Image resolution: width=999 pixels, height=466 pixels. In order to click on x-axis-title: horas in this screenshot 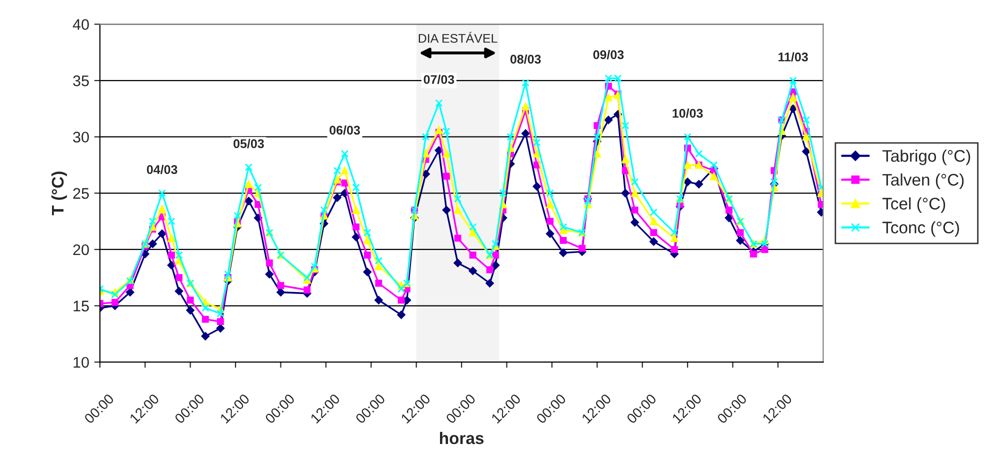, I will do `click(462, 438)`.